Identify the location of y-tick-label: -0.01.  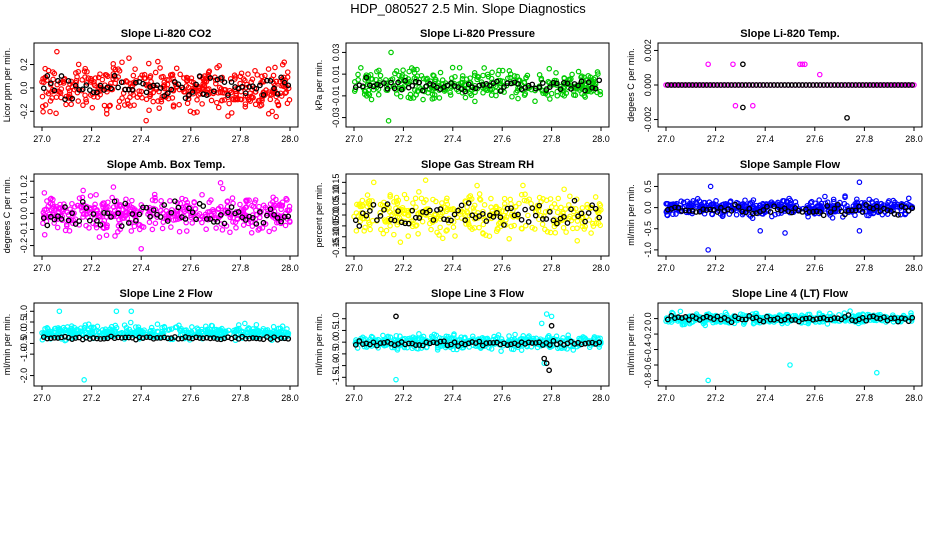
(336, 96).